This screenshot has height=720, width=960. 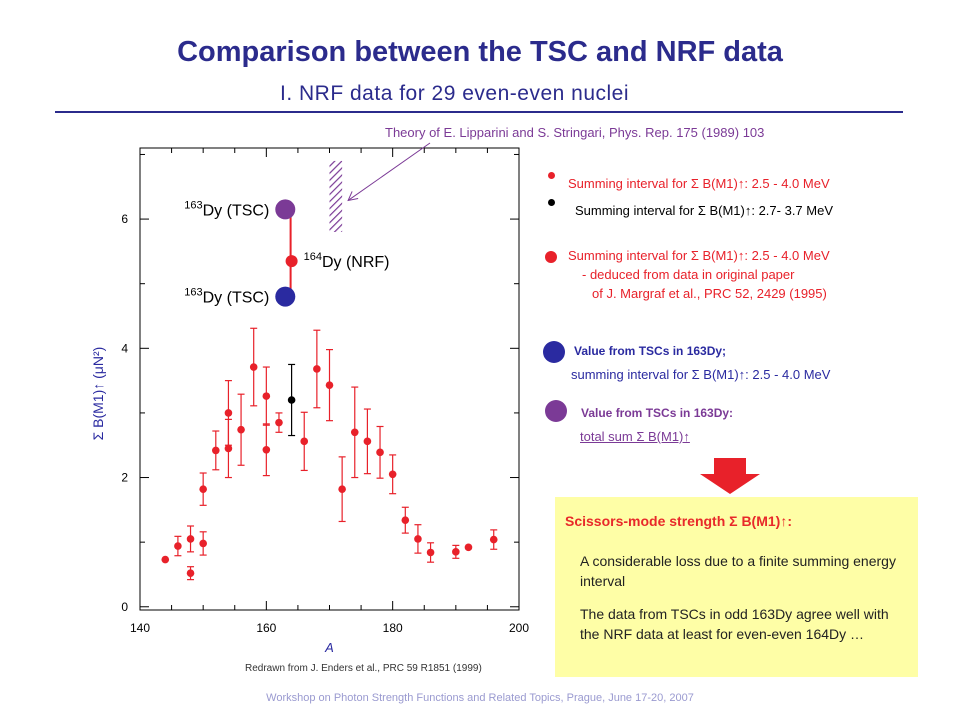 I want to click on x-tick-label: 160, so click(x=266, y=628).